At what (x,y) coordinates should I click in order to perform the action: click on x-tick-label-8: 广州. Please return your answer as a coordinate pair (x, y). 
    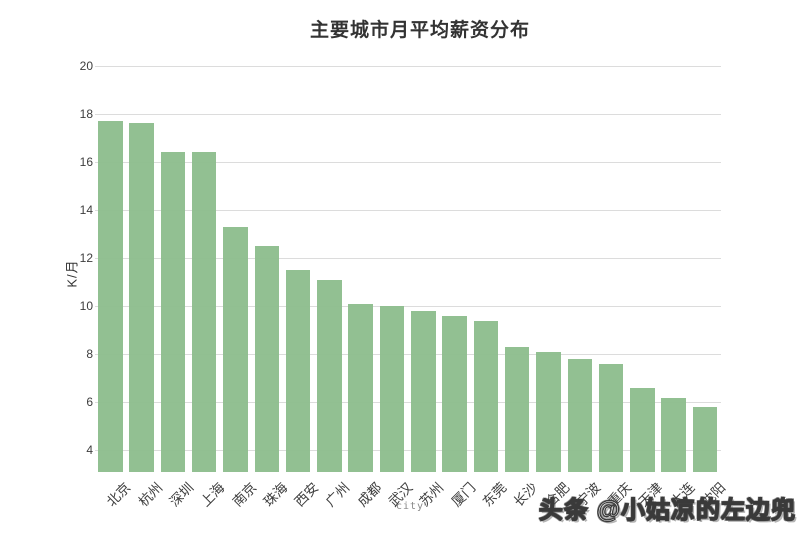
    Looking at the image, I should click on (338, 494).